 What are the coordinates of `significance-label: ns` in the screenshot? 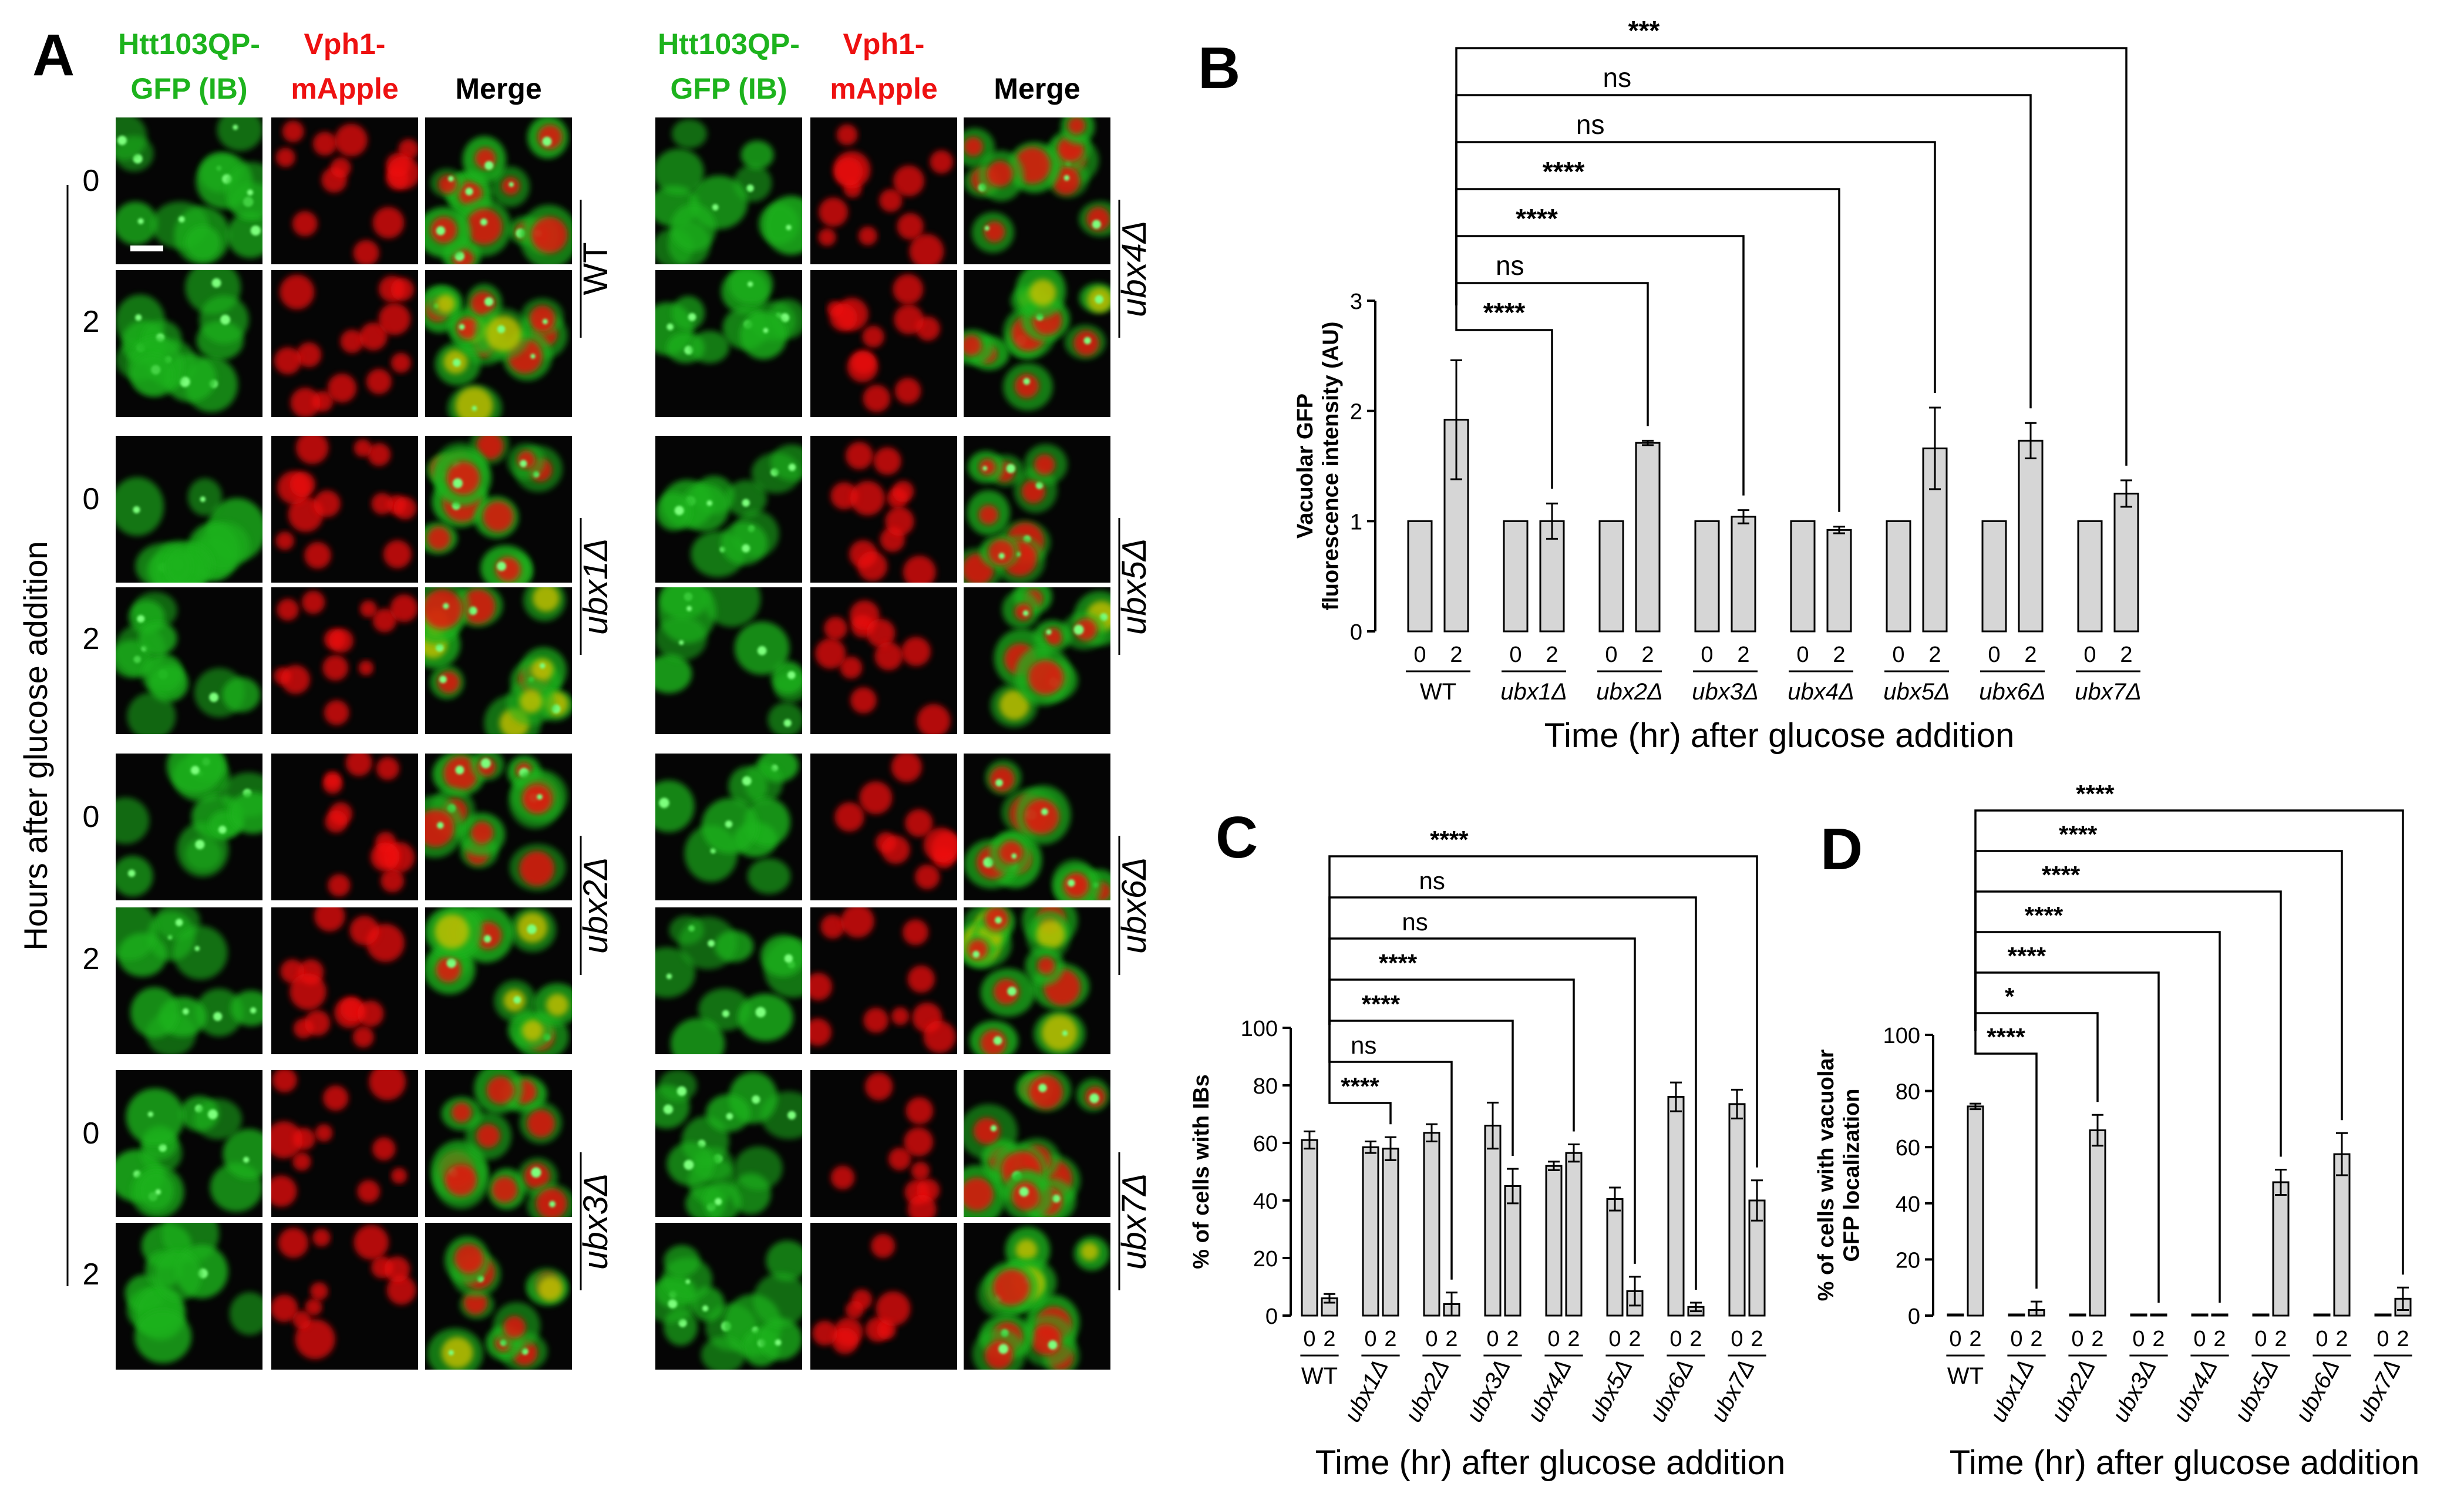 It's located at (1432, 880).